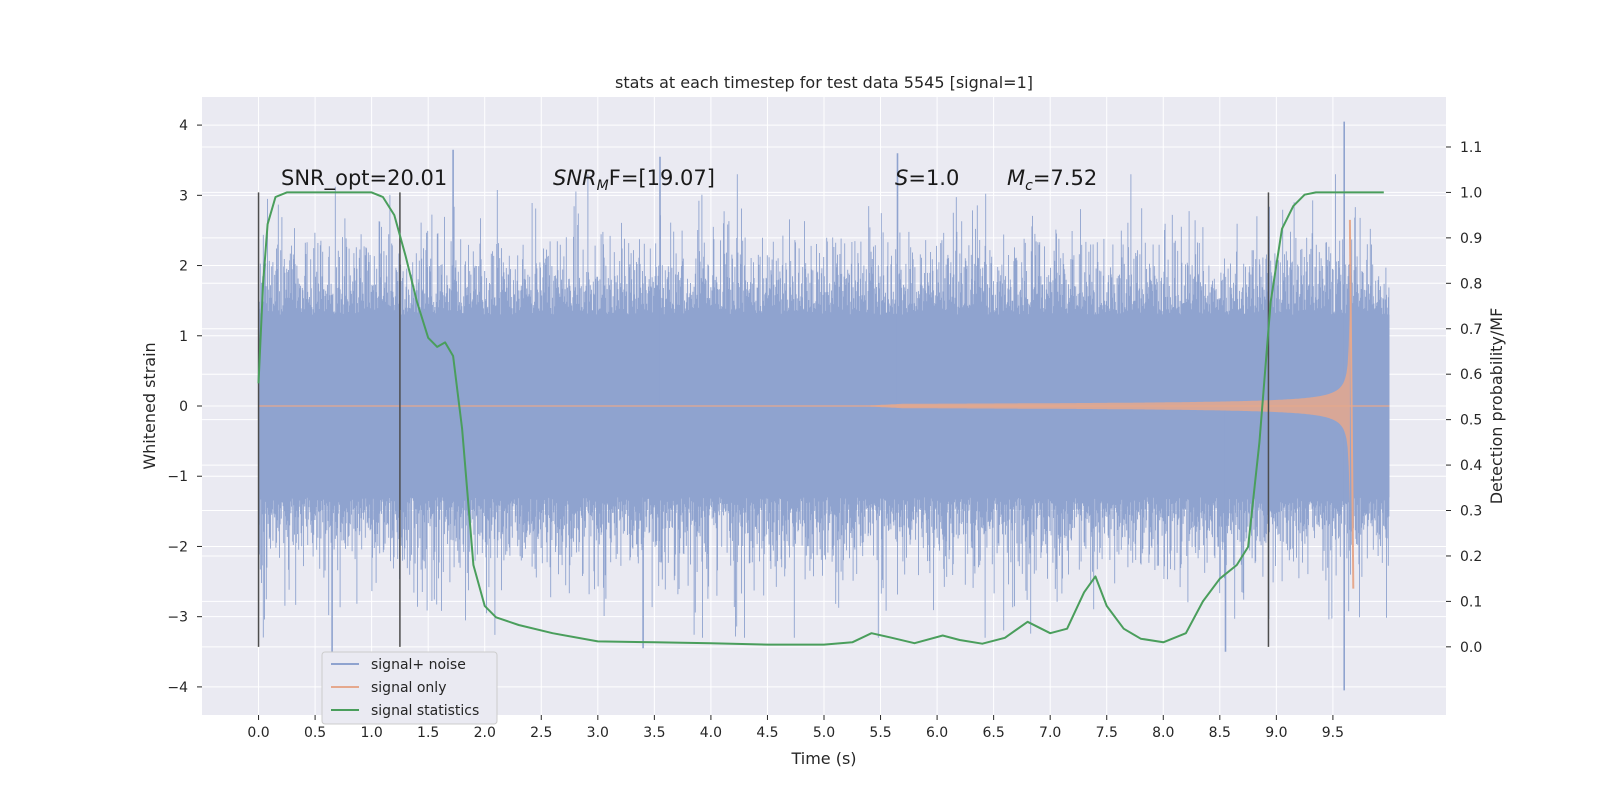 This screenshot has width=1600, height=800. Describe the element at coordinates (177, 547) in the screenshot. I see `y-tick-label: −2` at that location.